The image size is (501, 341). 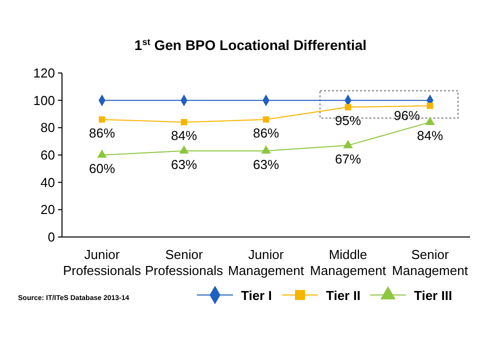 I want to click on legend-label: Tier II, so click(x=343, y=295).